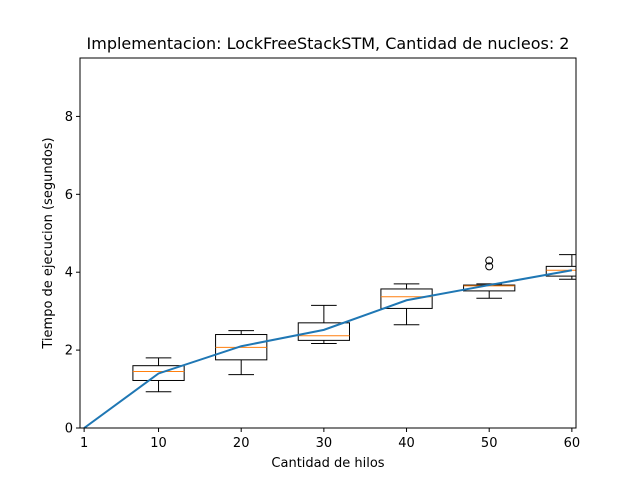 Image resolution: width=640 pixels, height=480 pixels. I want to click on x-tick-label: 20, so click(241, 443).